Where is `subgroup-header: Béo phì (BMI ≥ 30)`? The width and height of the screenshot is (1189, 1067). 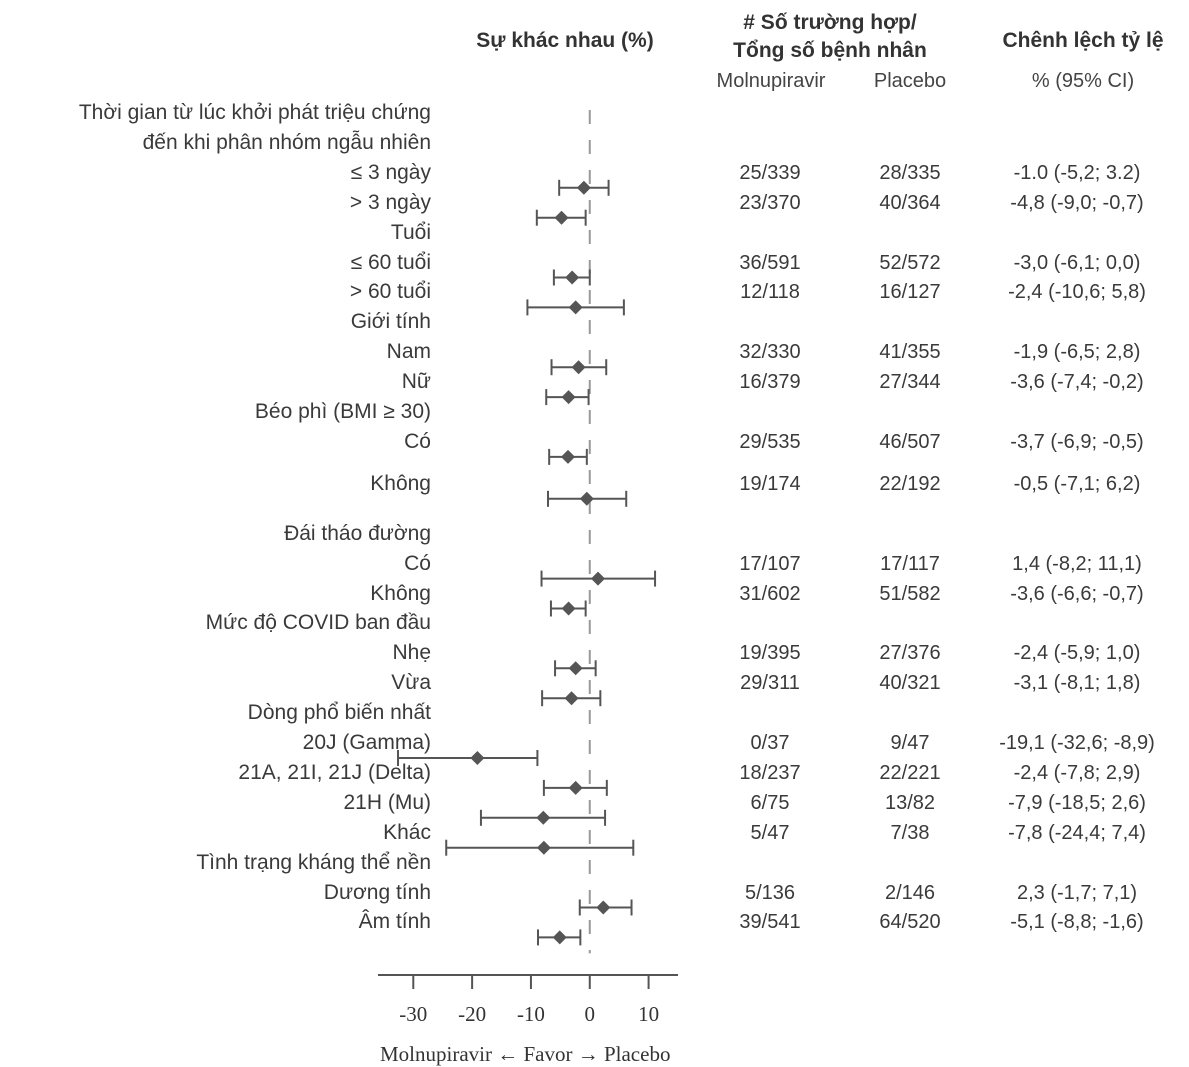 subgroup-header: Béo phì (BMI ≥ 30) is located at coordinates (342, 411).